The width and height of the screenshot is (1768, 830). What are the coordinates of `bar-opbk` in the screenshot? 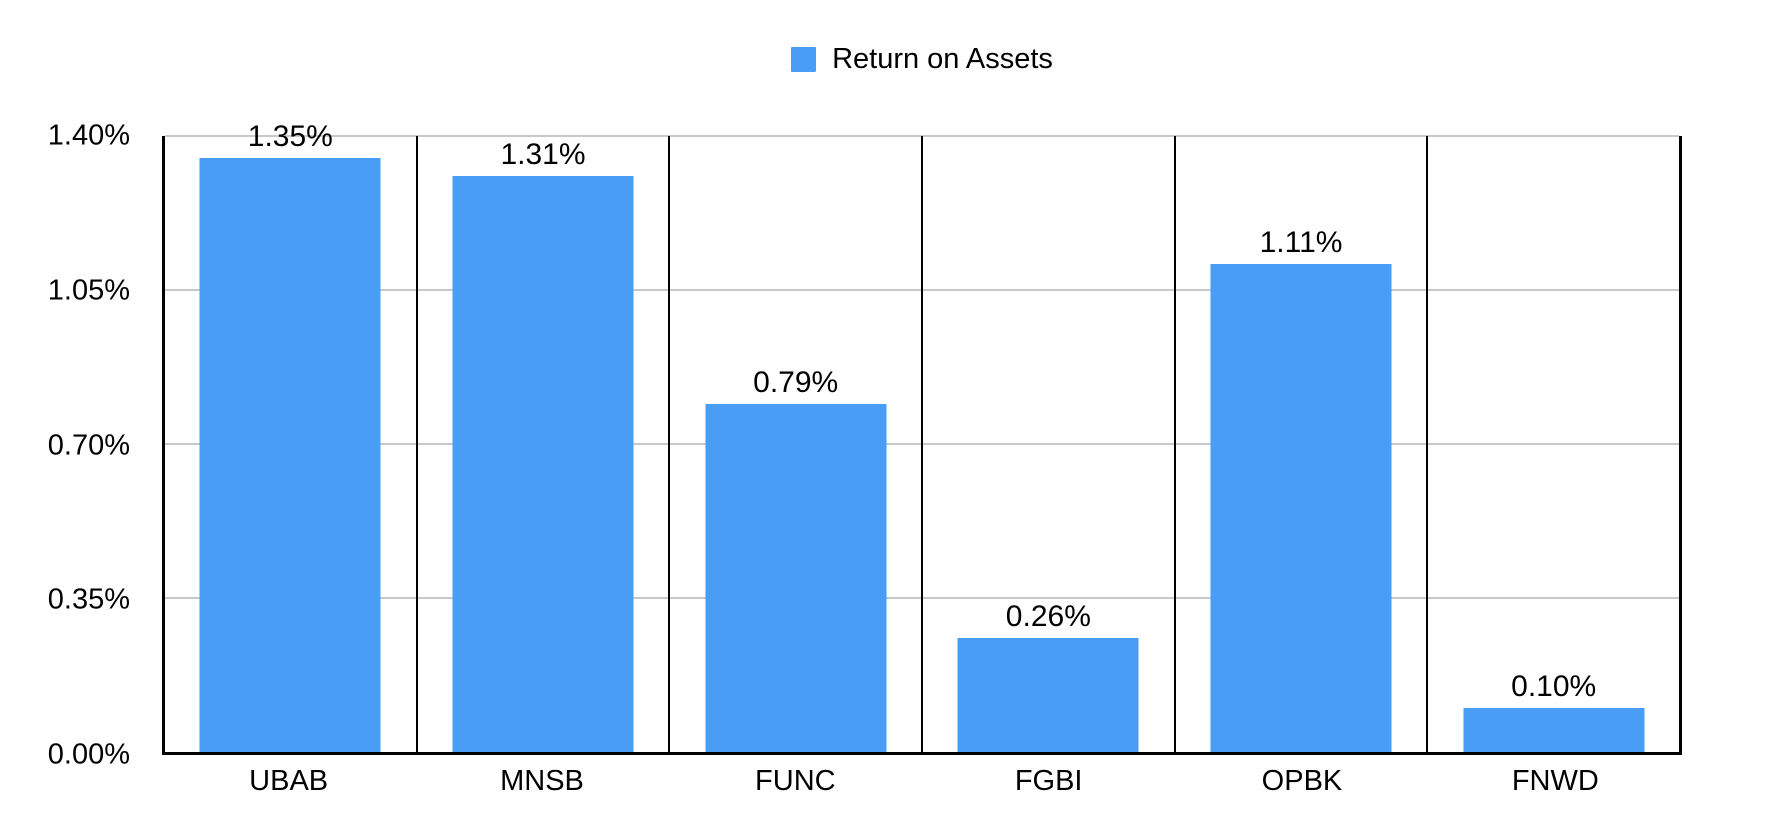 It's located at (1301, 507).